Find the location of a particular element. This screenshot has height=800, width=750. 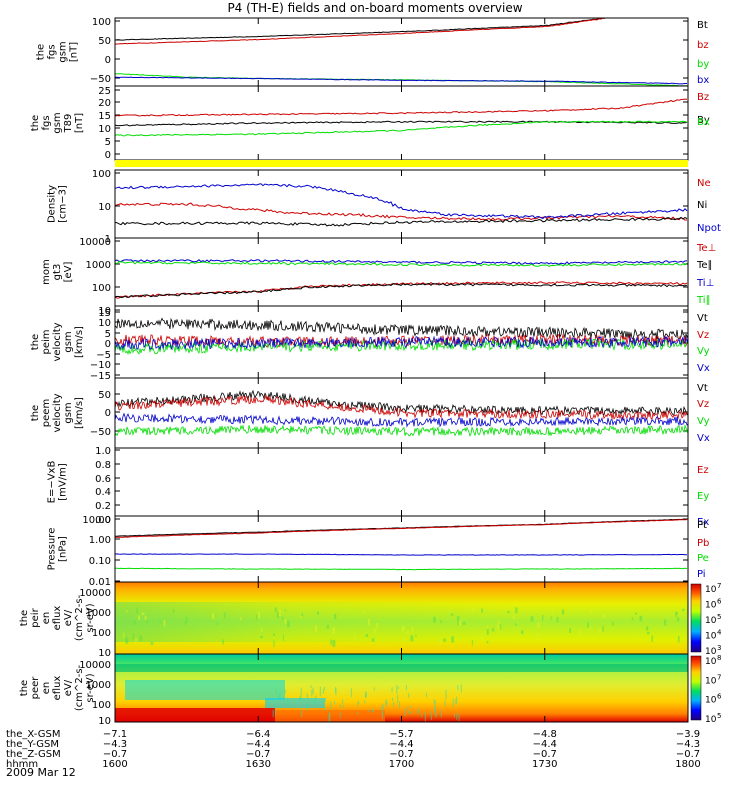

colorbar-exponent: 7 is located at coordinates (719, 677).